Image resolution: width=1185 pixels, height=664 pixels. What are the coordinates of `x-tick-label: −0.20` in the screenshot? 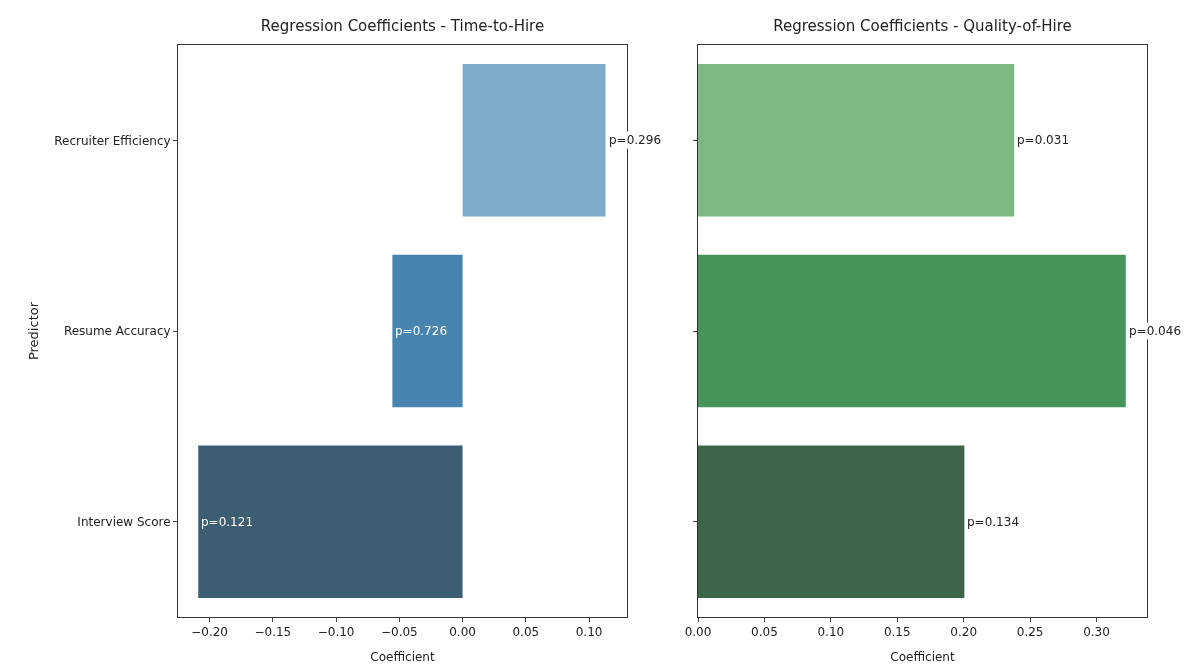 It's located at (210, 632).